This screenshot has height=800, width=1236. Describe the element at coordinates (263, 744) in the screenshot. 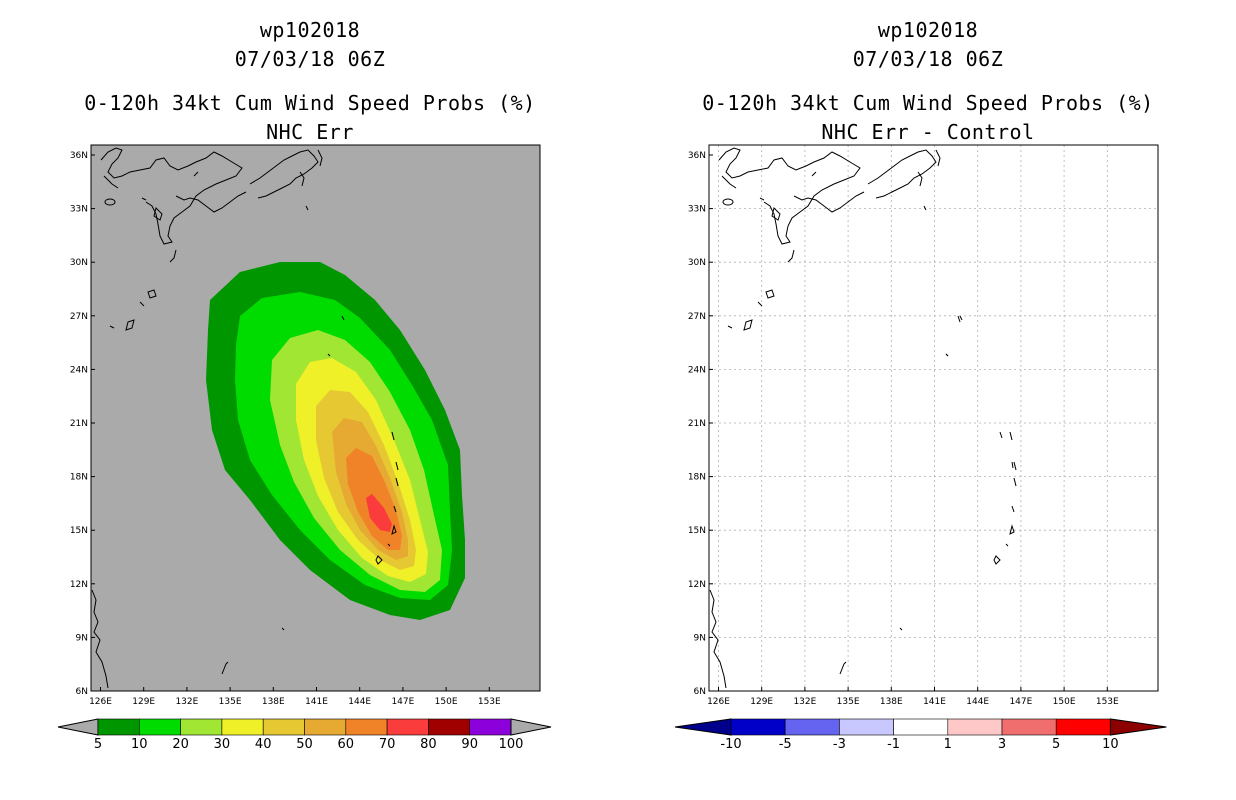

I see `colorbar-label: 40` at that location.